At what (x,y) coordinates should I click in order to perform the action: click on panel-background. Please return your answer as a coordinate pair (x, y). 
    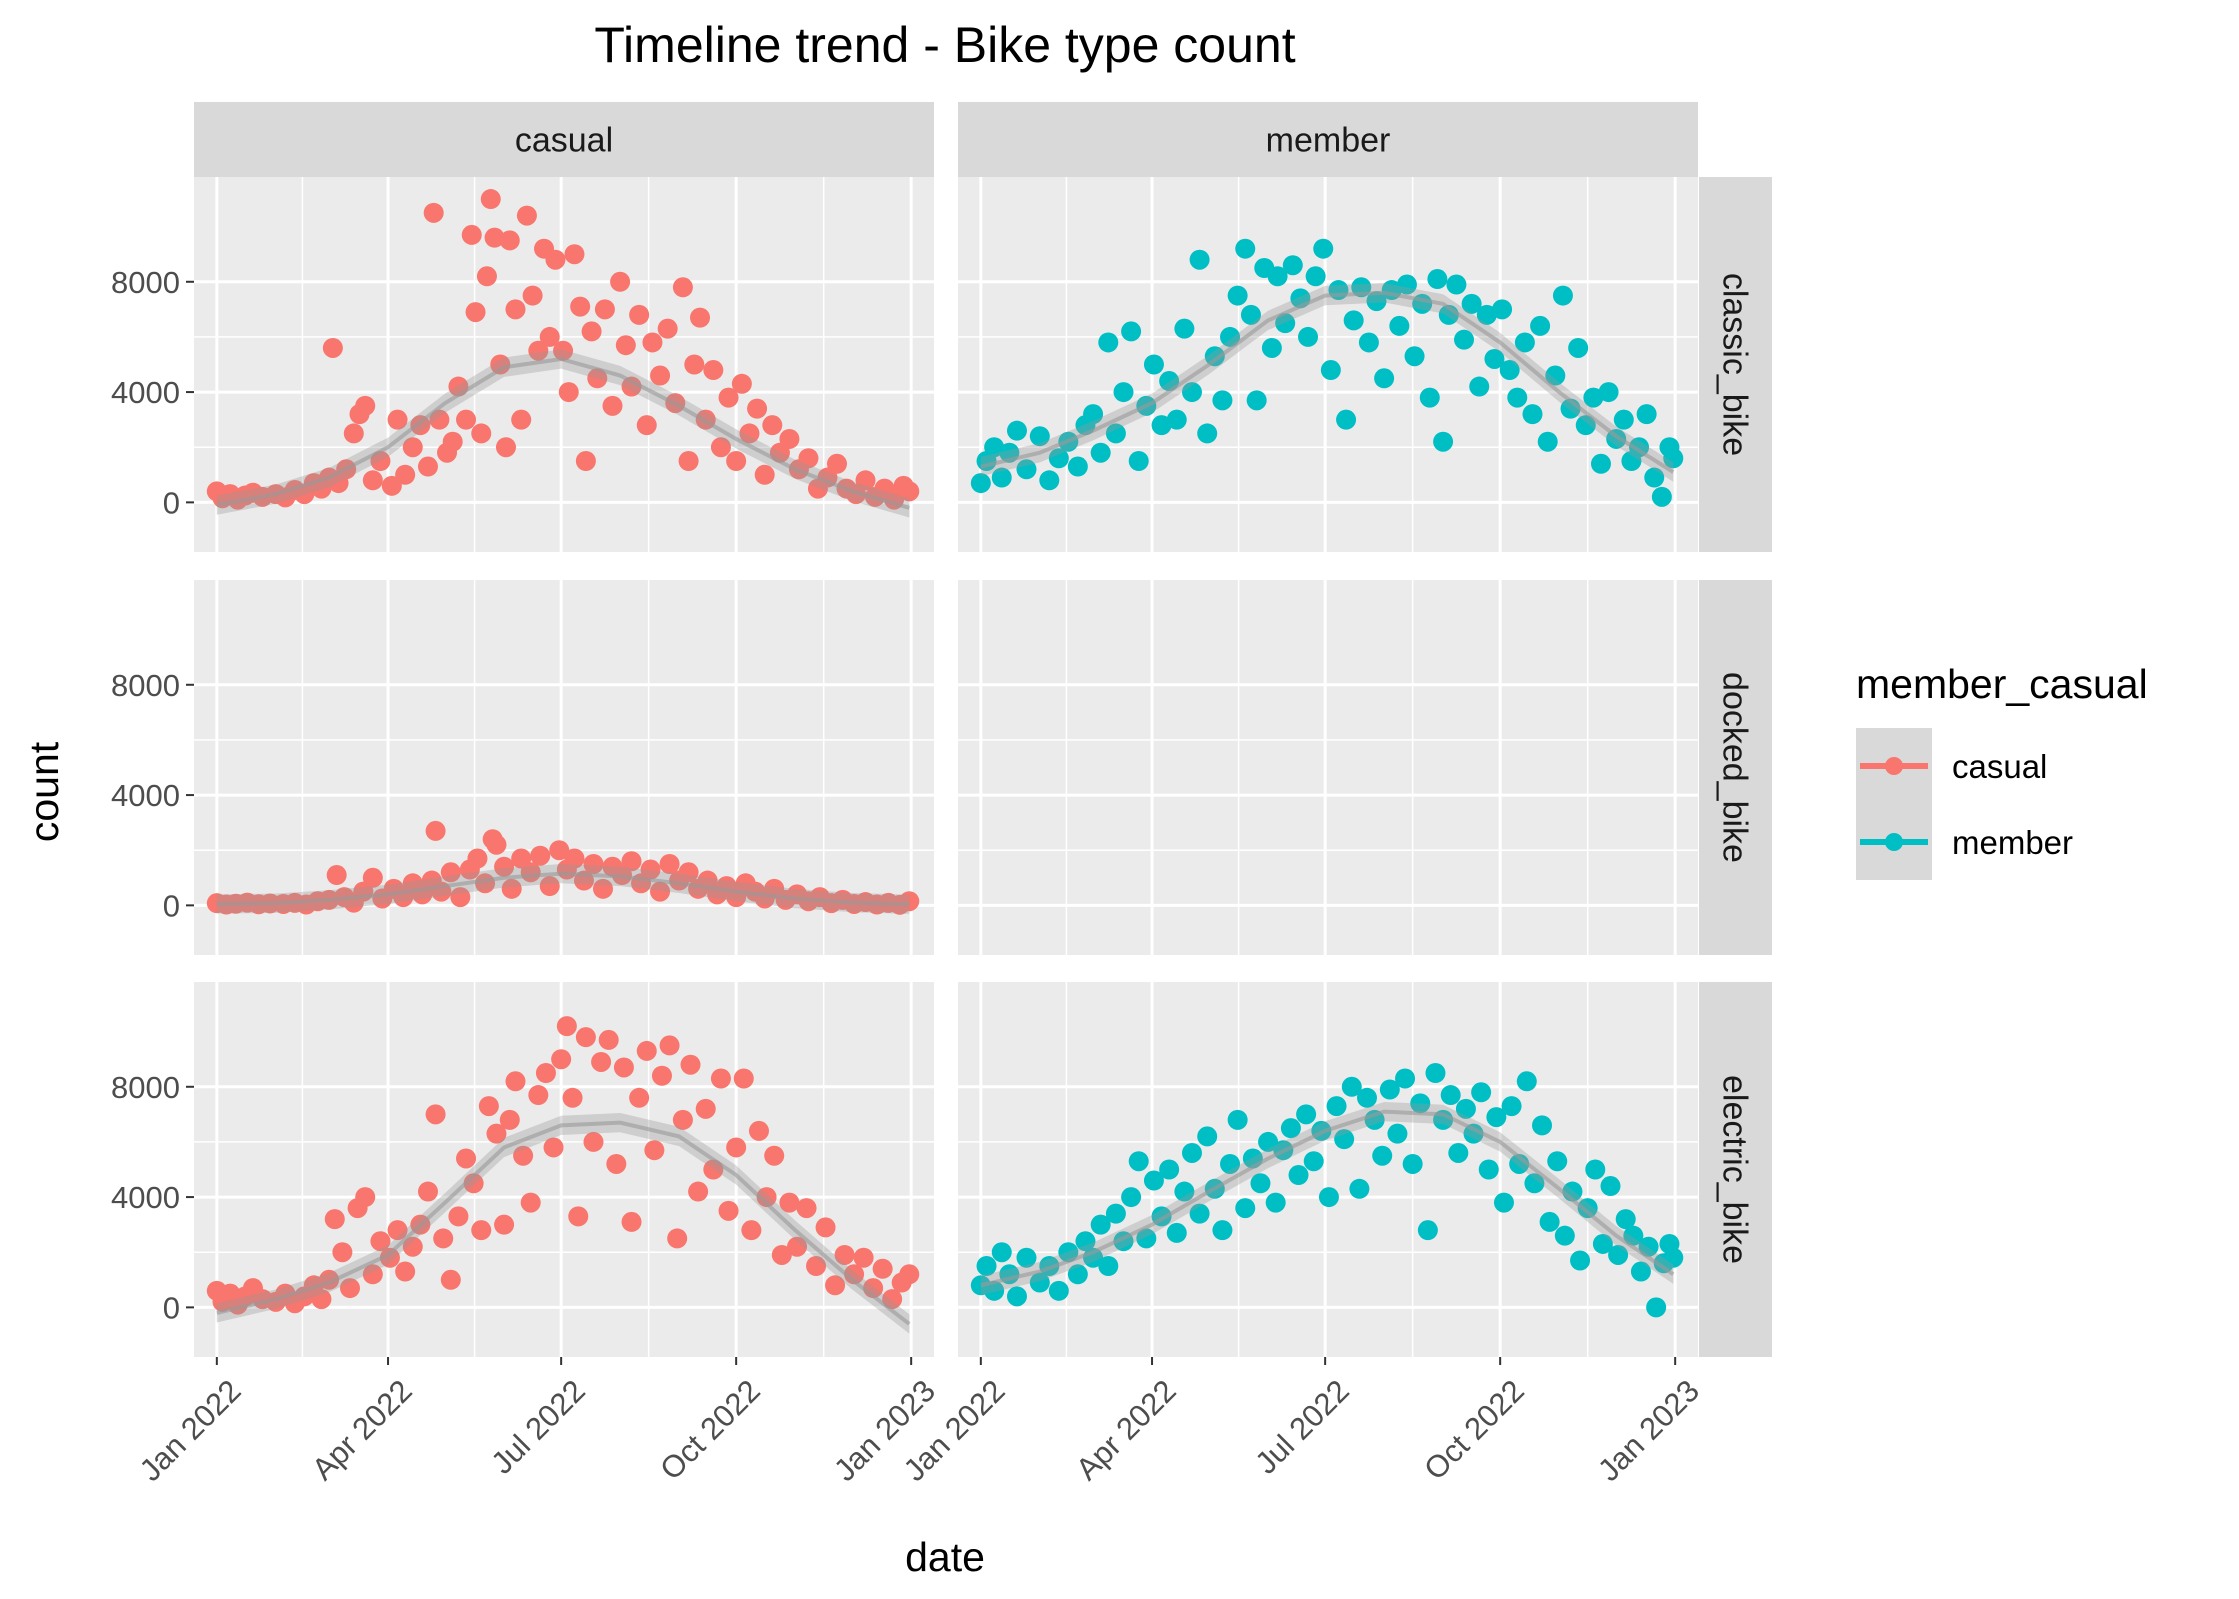
    Looking at the image, I should click on (1328, 1169).